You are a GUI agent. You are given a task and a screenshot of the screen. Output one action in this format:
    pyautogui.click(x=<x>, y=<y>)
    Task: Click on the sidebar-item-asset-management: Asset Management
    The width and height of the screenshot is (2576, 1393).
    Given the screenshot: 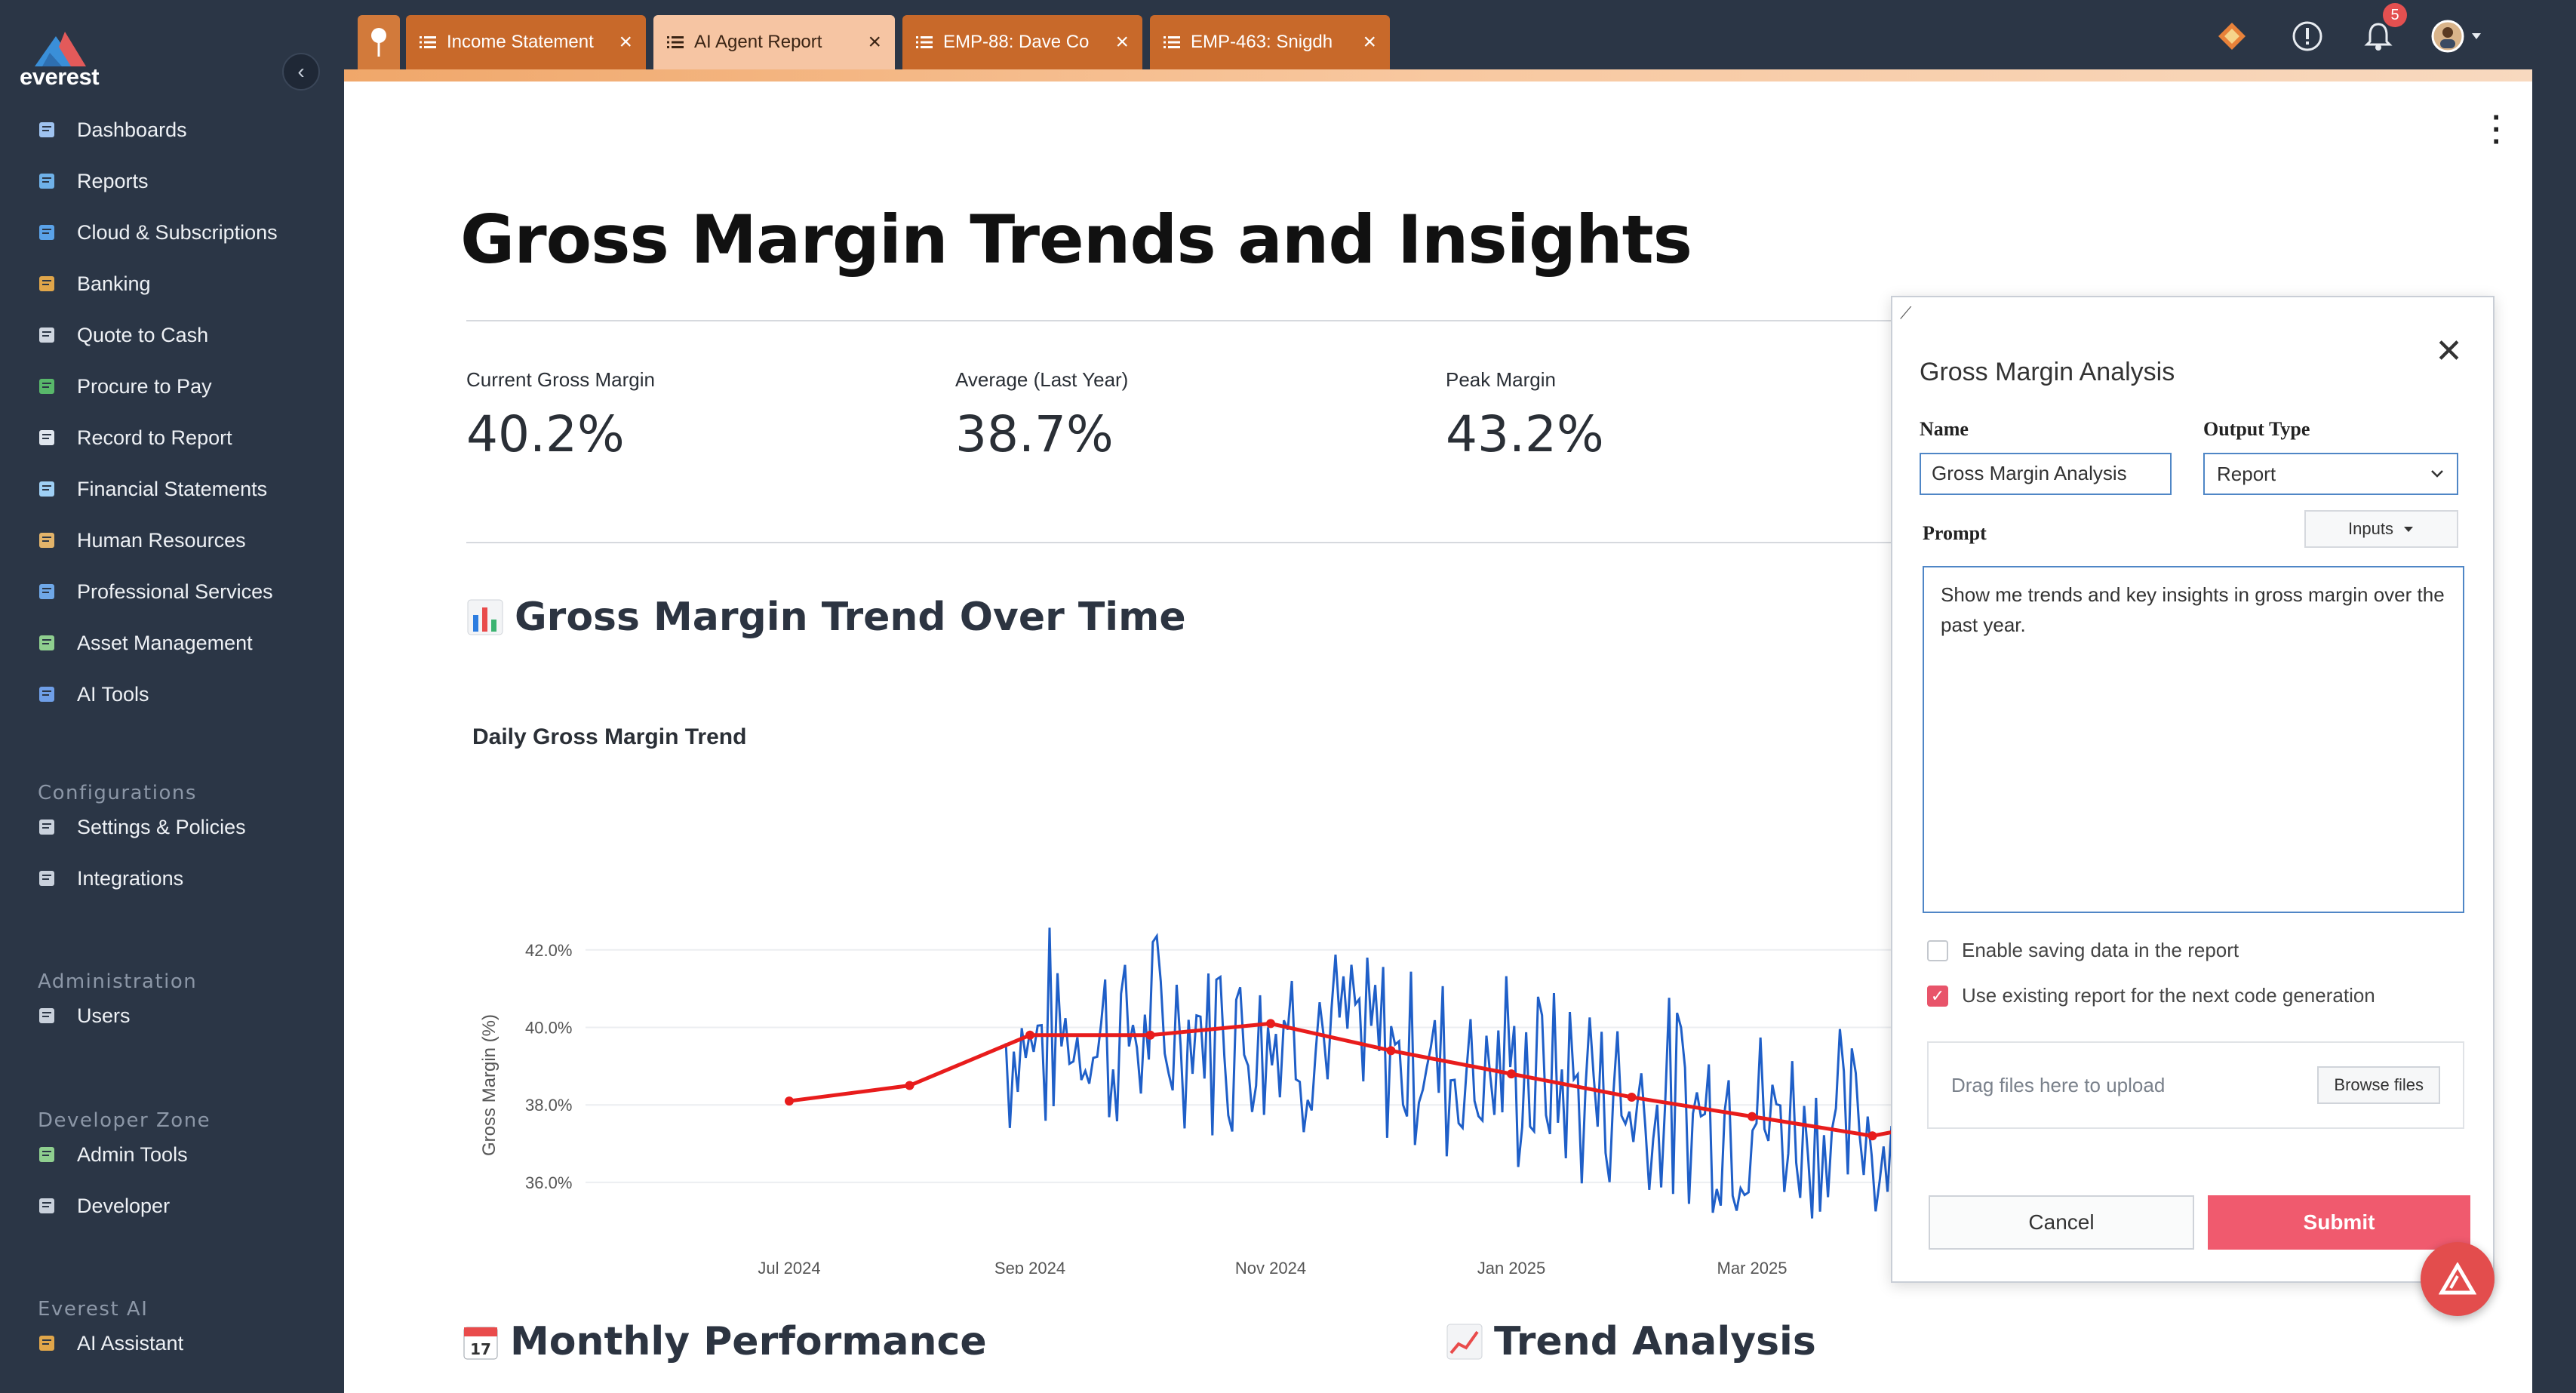 What is the action you would take?
    pyautogui.click(x=144, y=643)
    